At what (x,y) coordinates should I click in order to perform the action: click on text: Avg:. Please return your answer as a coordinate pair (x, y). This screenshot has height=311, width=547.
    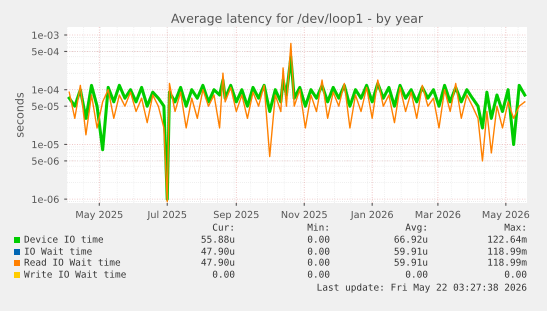
    Looking at the image, I should click on (415, 228).